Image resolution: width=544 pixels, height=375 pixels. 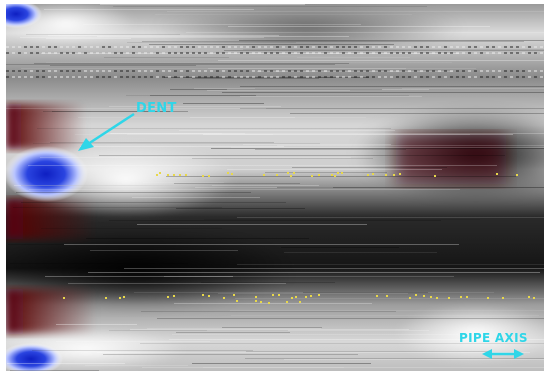 What do you see at coordinates (306, 29) in the screenshot?
I see `dark-region-top` at bounding box center [306, 29].